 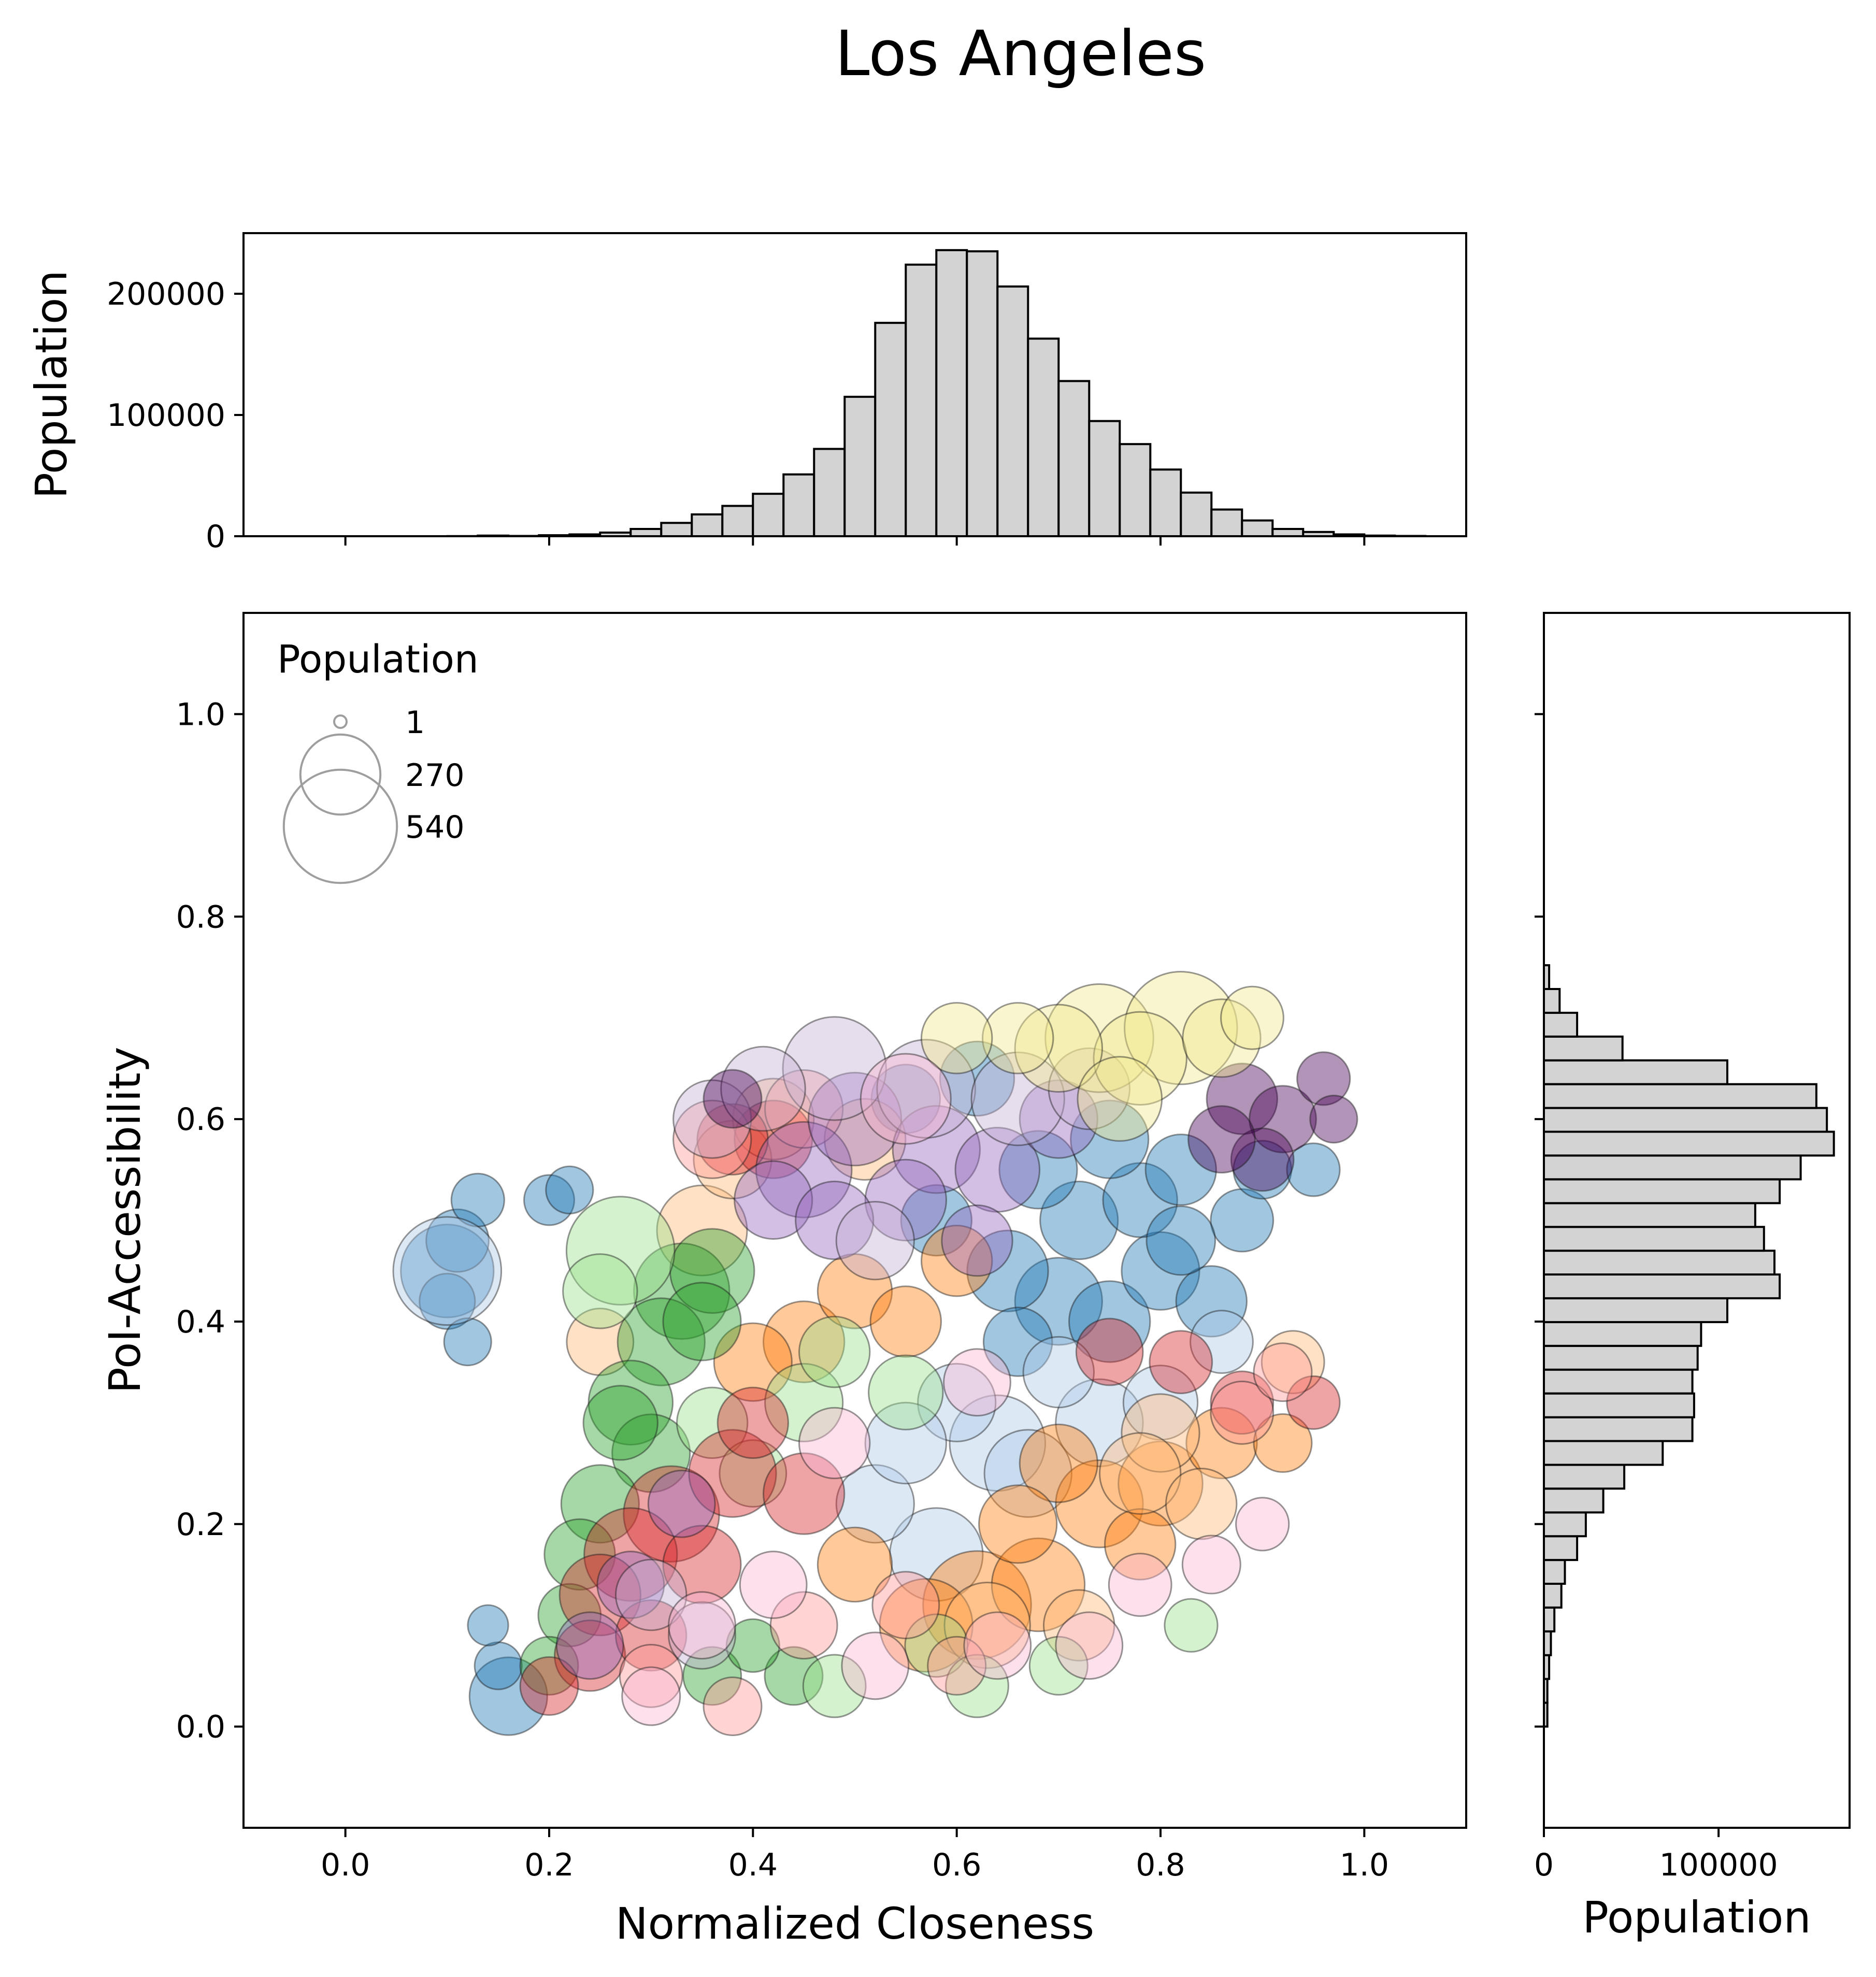 What do you see at coordinates (956, 1865) in the screenshot?
I see `x-tick-label: 0.6` at bounding box center [956, 1865].